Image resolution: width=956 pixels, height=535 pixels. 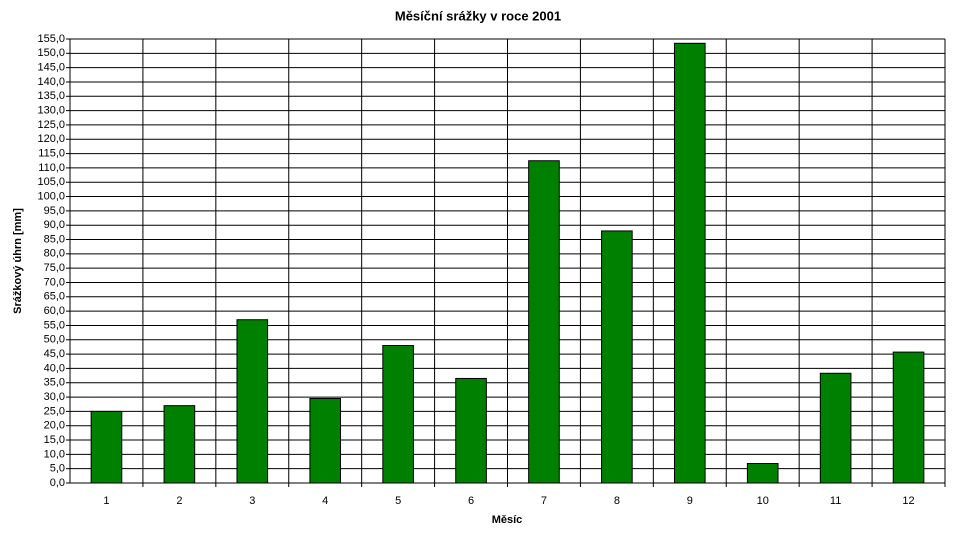 What do you see at coordinates (54, 411) in the screenshot?
I see `y-tick-label: 25,0` at bounding box center [54, 411].